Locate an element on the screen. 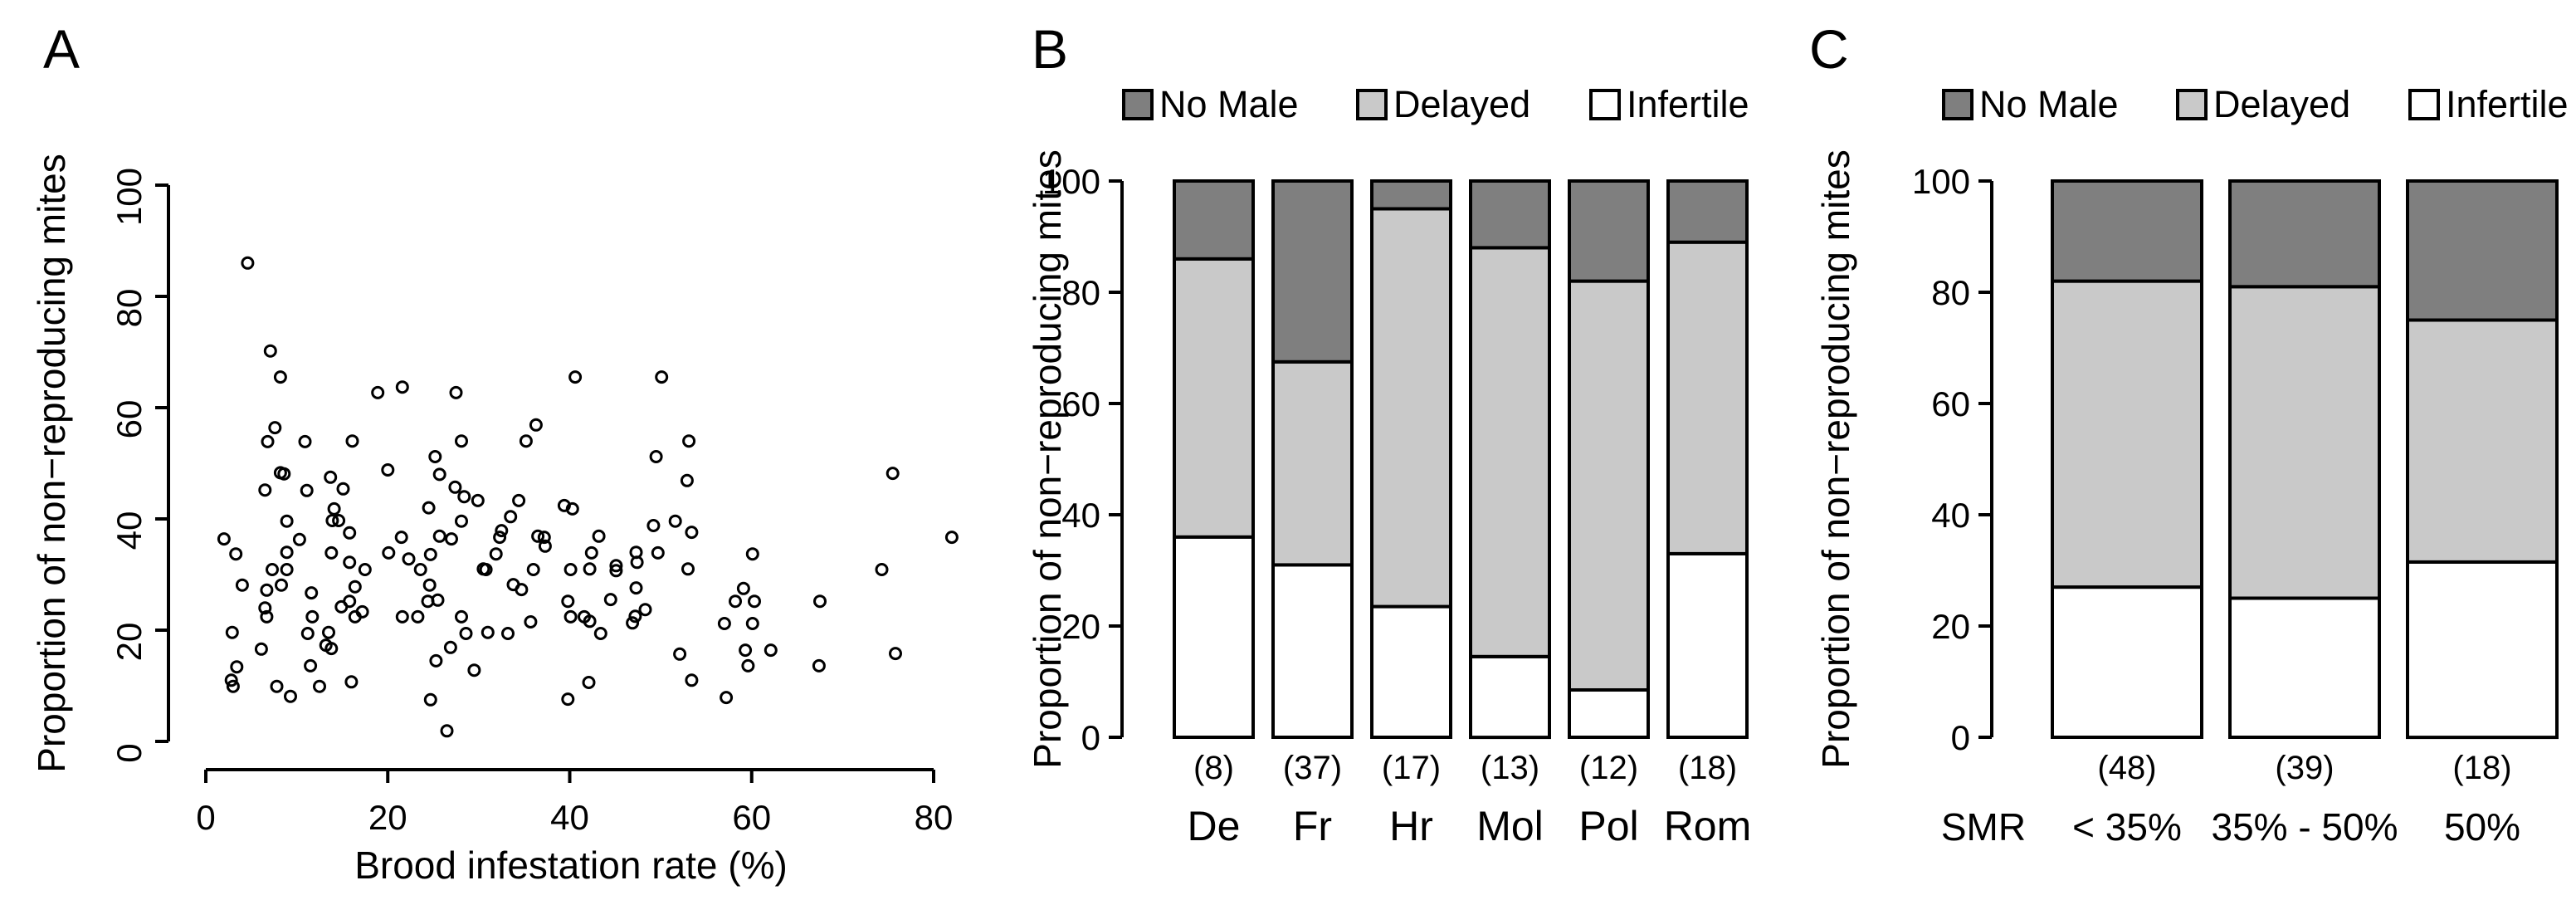  bar-count-label: (39) is located at coordinates (2304, 768).